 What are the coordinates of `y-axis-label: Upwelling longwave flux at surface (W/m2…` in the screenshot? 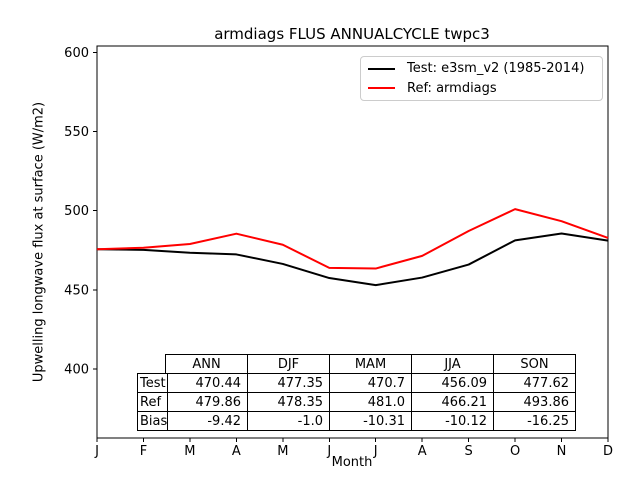 It's located at (39, 242).